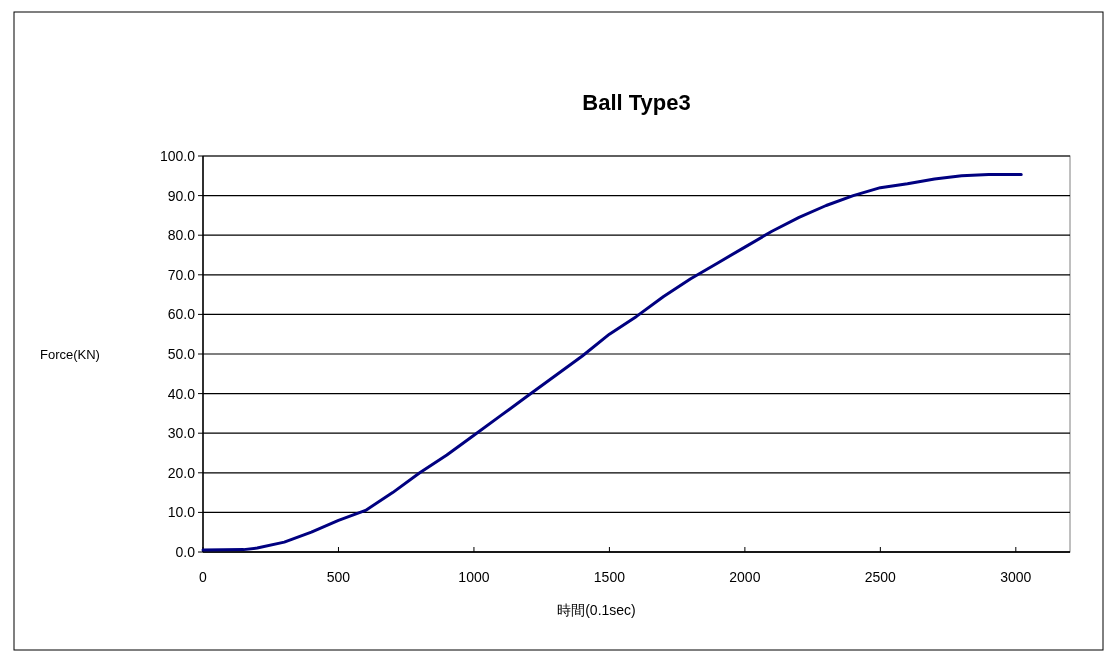 The height and width of the screenshot is (652, 1117). What do you see at coordinates (1016, 577) in the screenshot?
I see `x-tick-label: 3000` at bounding box center [1016, 577].